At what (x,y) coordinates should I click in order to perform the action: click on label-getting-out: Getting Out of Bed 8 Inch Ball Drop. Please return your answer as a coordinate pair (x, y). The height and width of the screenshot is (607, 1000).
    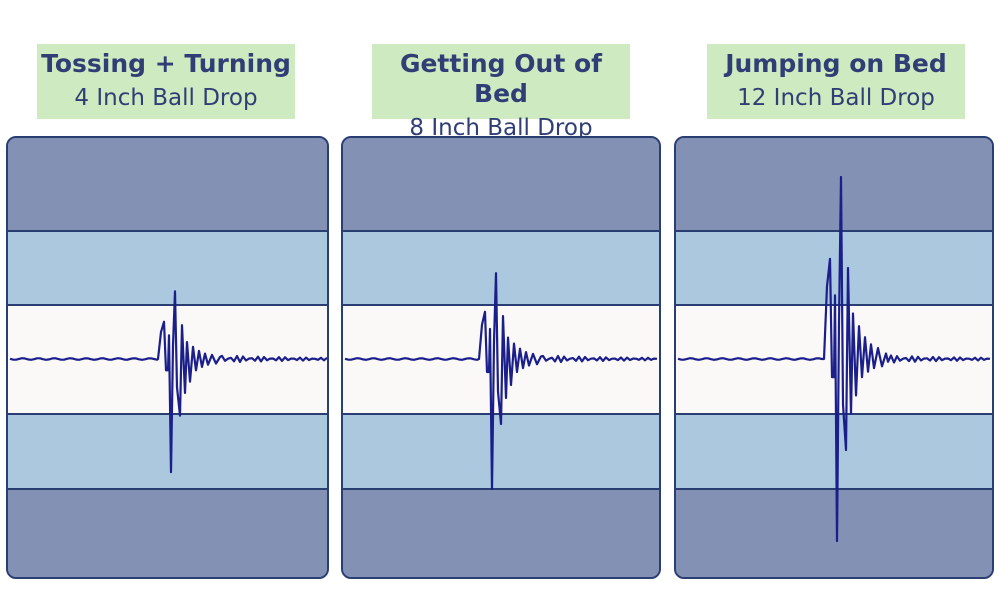
    Looking at the image, I should click on (501, 92).